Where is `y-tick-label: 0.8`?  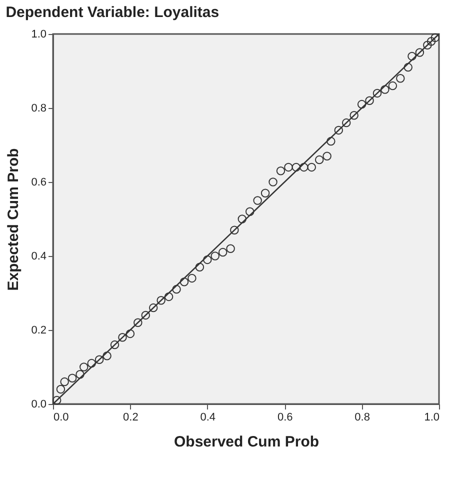 y-tick-label: 0.8 is located at coordinates (38, 108).